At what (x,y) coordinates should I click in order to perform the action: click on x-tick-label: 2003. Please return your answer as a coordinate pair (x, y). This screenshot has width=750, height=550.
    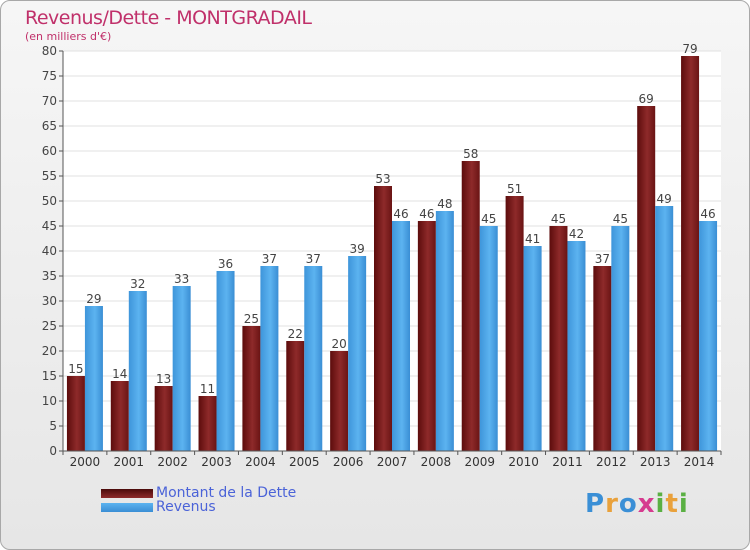
    Looking at the image, I should click on (216, 462).